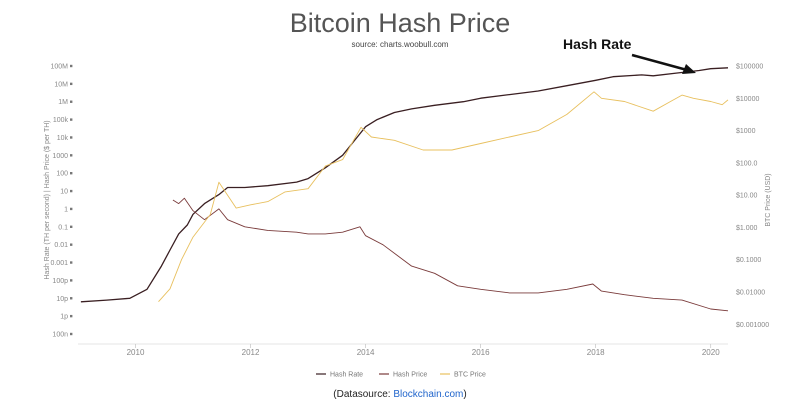 This screenshot has width=800, height=405. Describe the element at coordinates (366, 352) in the screenshot. I see `x-tick-label: 2014` at that location.